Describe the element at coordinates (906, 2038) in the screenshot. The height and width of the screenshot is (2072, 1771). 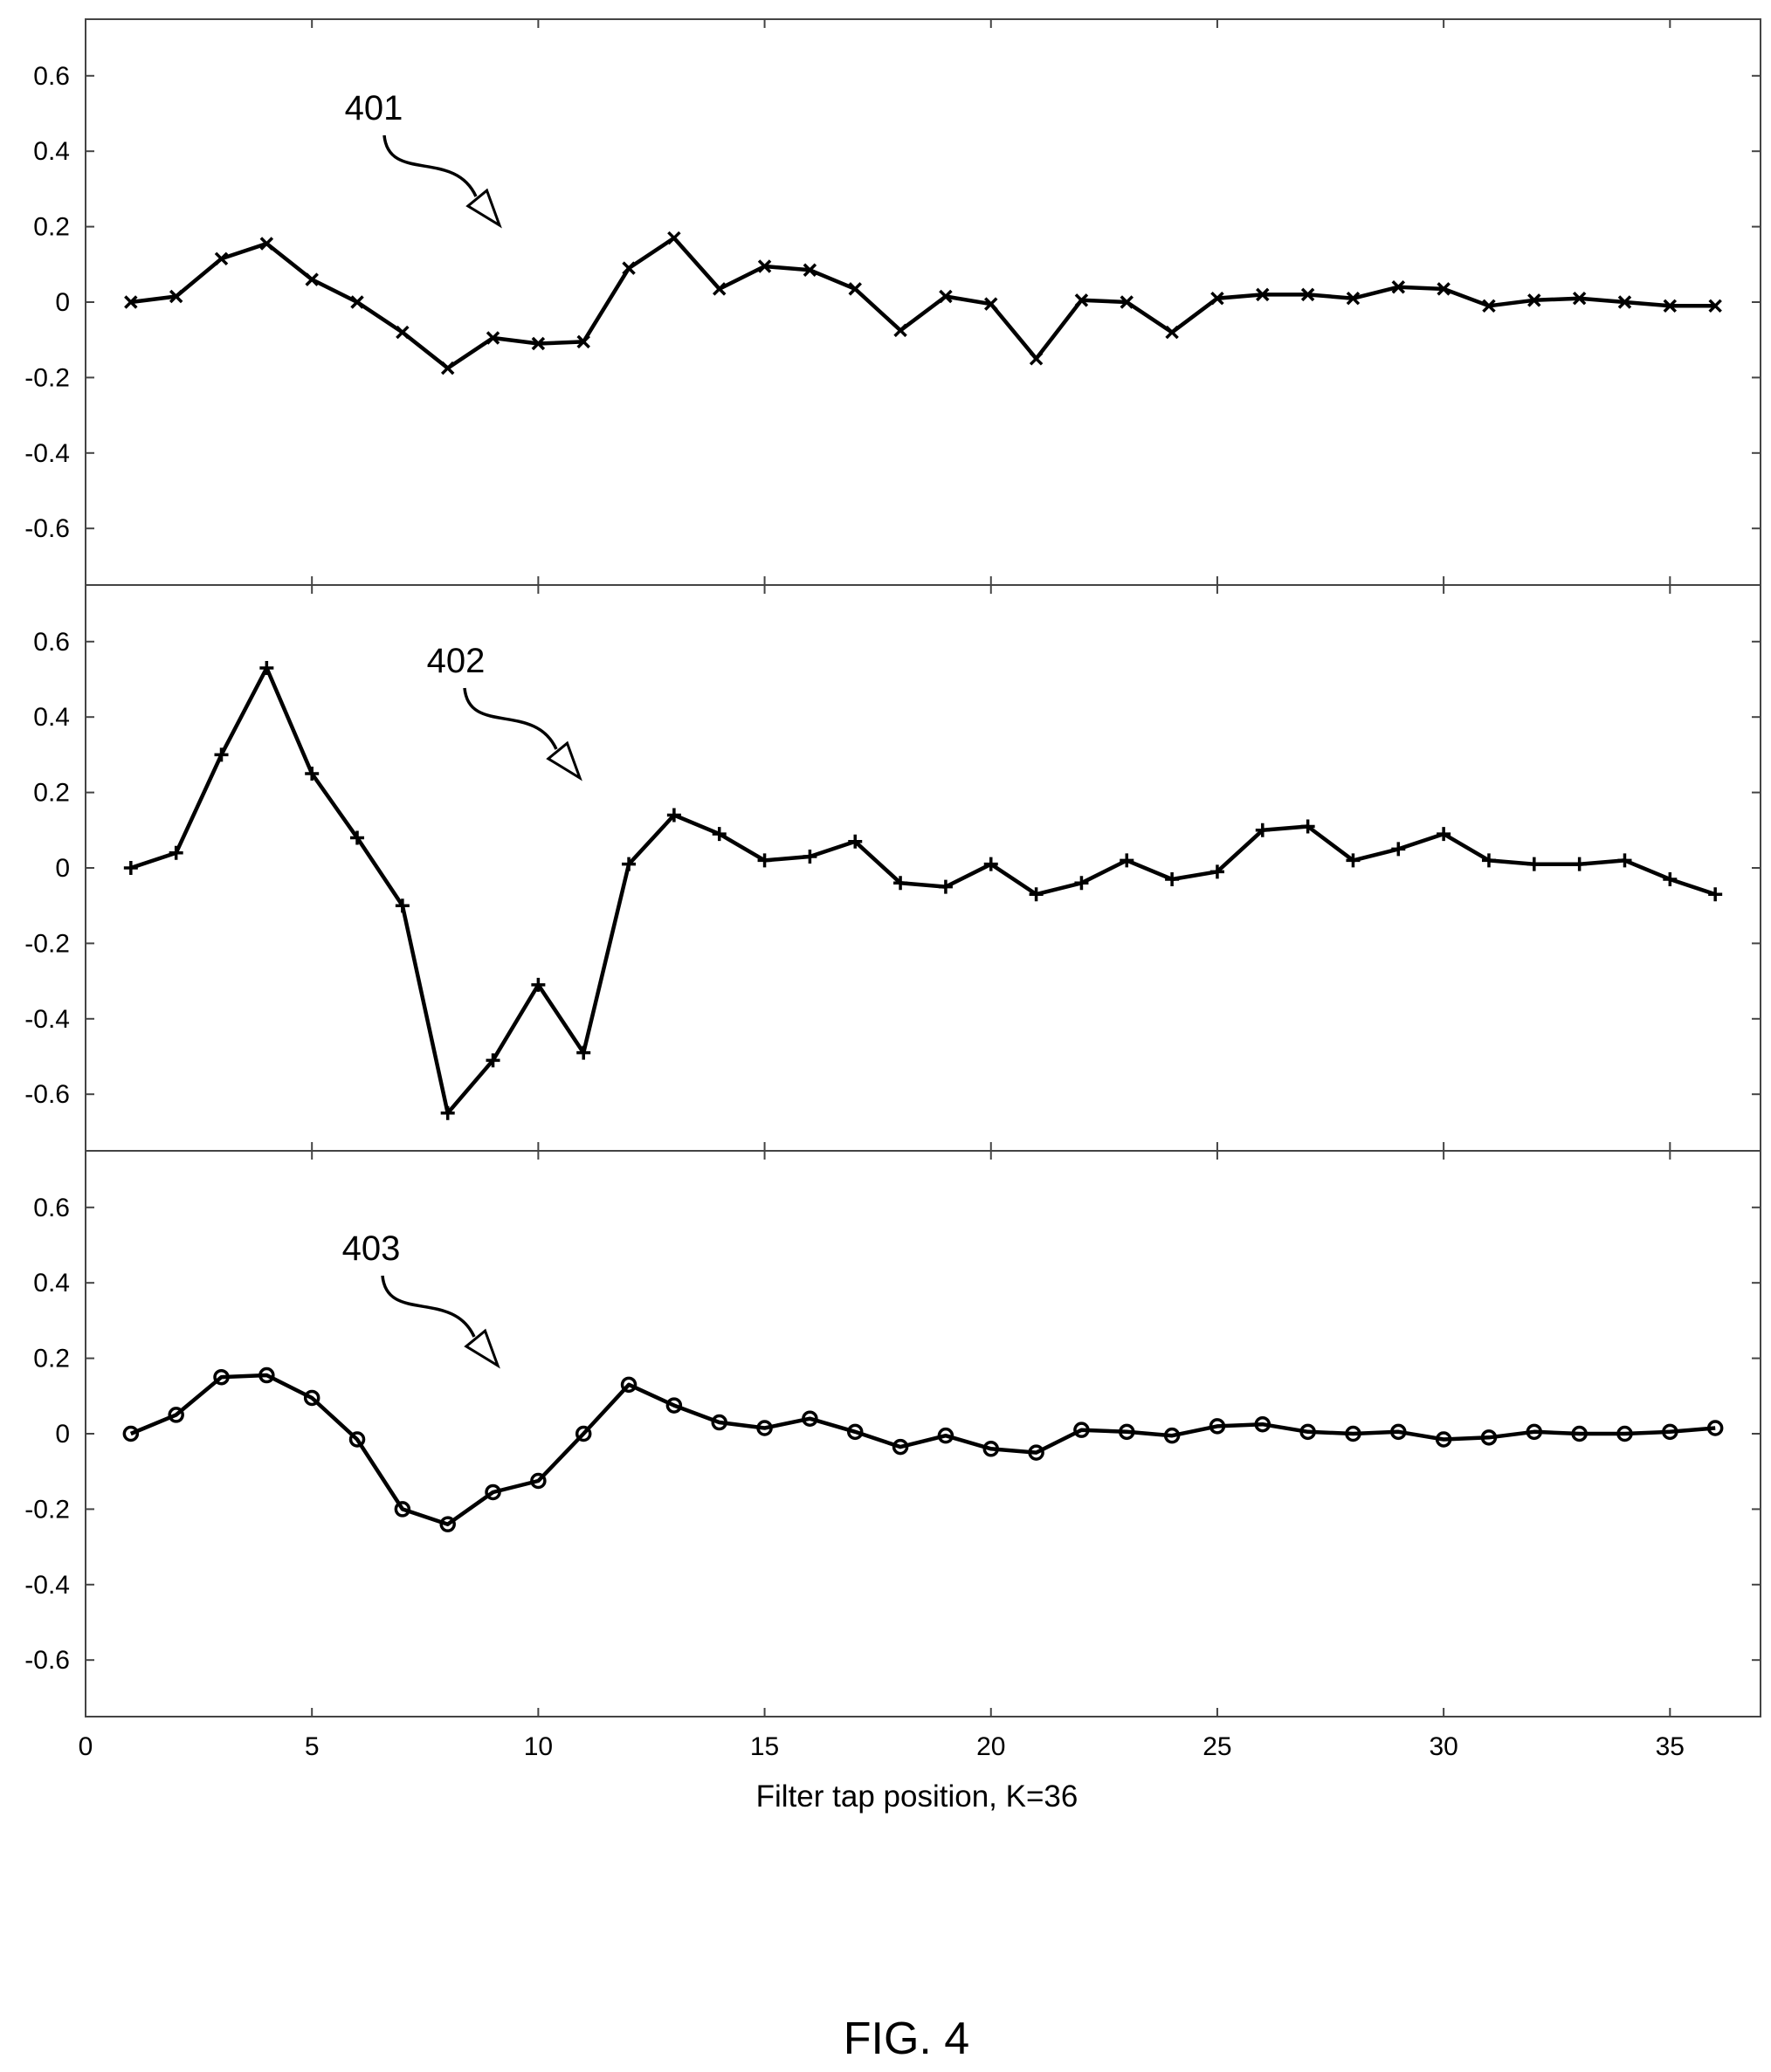
I see `figure-caption: FIG. 4` at that location.